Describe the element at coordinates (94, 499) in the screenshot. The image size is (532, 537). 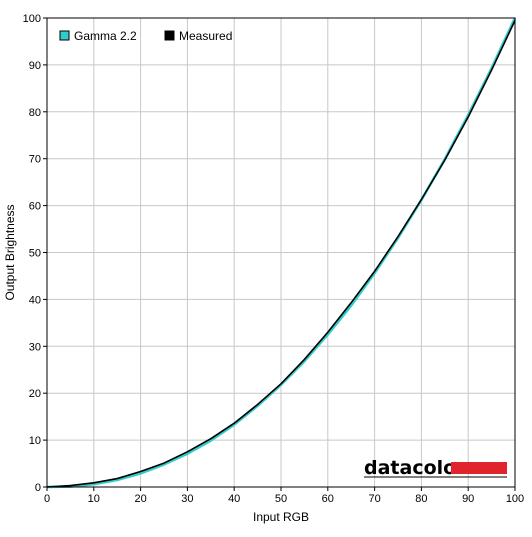
I see `x-tick-label: 10` at that location.